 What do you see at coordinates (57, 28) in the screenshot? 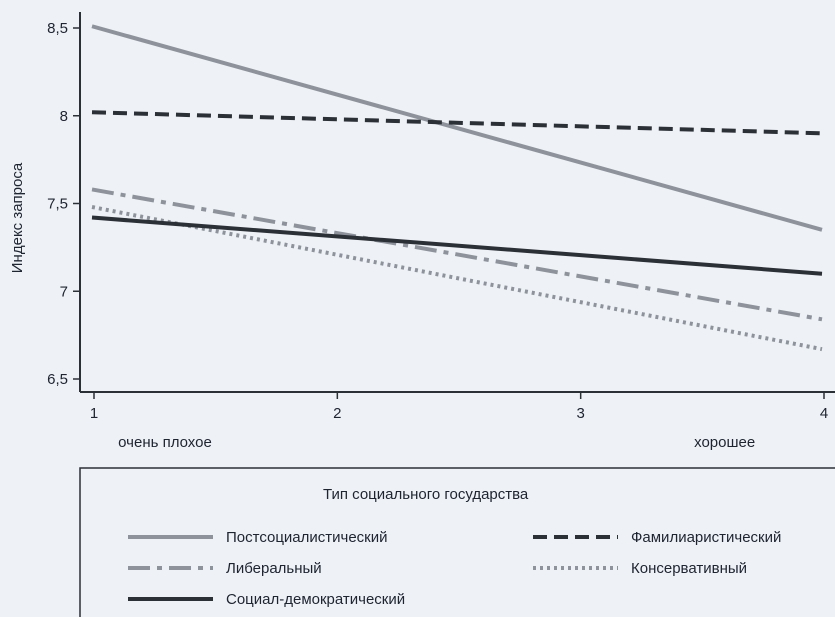
I see `y-tick-label: 8,5` at bounding box center [57, 28].